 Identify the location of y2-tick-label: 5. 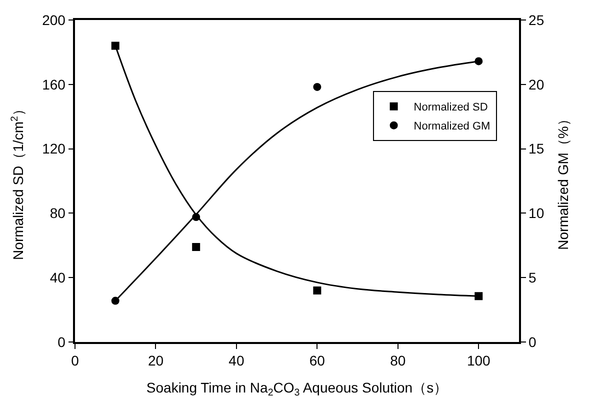
(532, 278).